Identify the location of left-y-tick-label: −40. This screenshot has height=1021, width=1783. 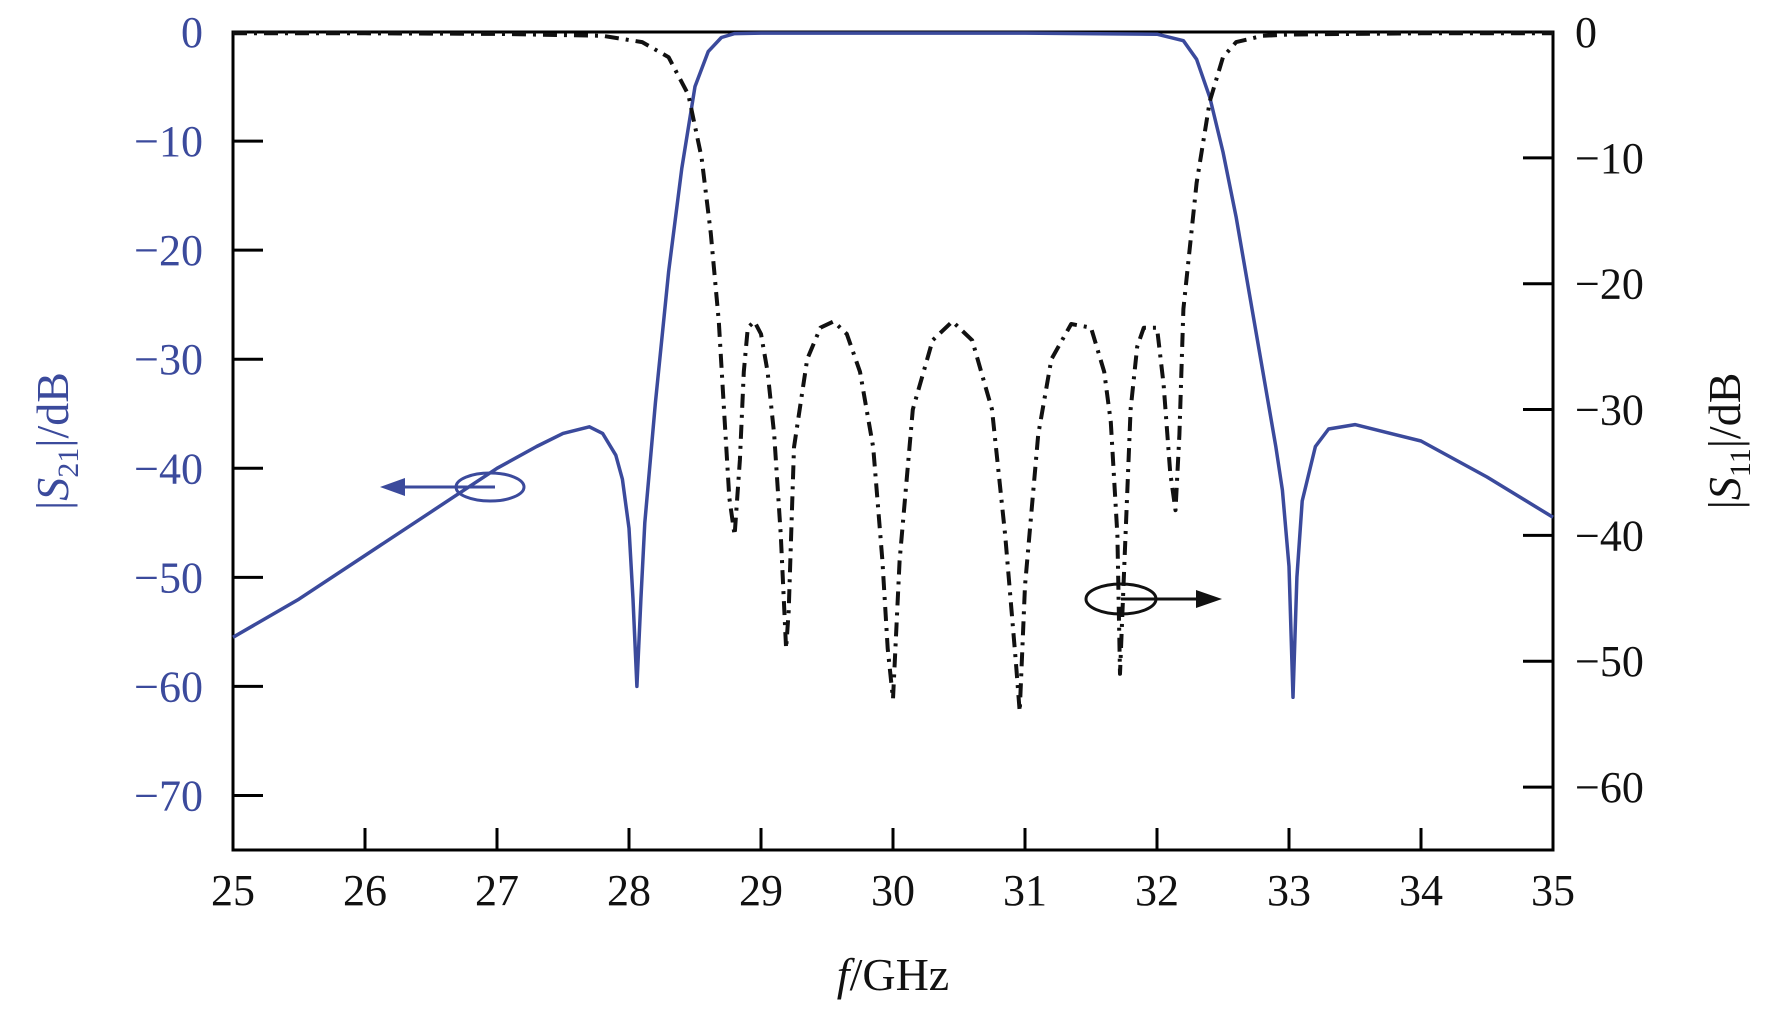
(168, 468).